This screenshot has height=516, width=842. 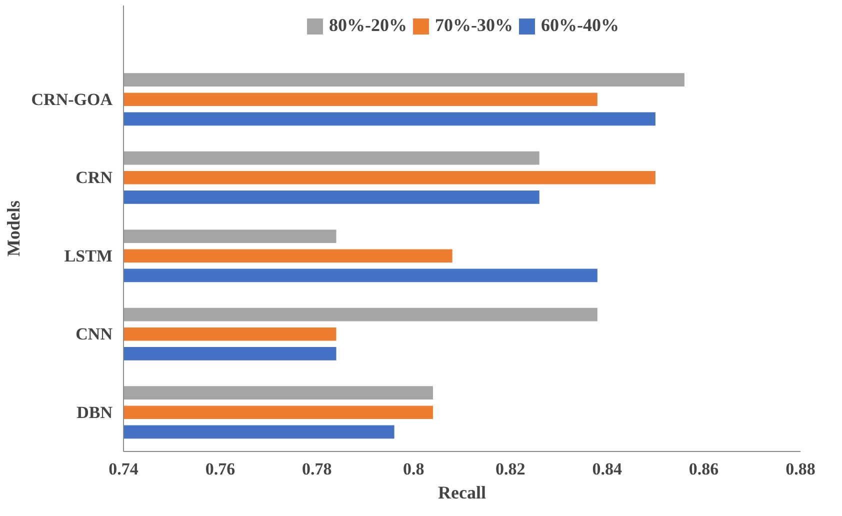 I want to click on x-tick-label: 0.8, so click(x=413, y=469).